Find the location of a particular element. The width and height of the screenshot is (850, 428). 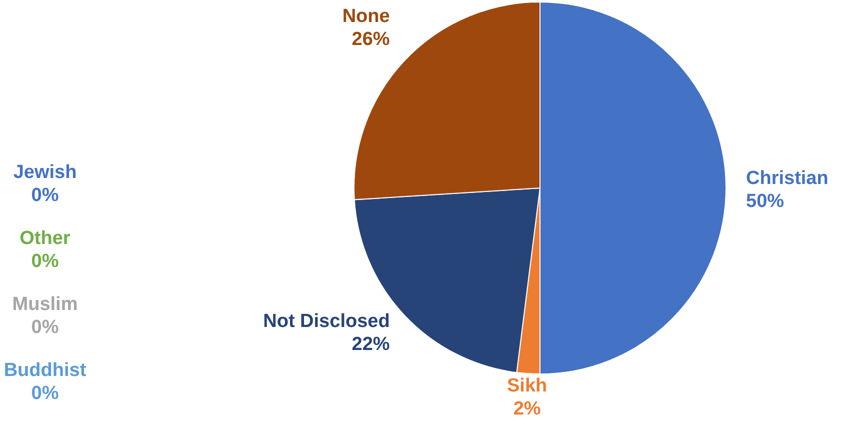

category-label: Buddhist is located at coordinates (45, 370).